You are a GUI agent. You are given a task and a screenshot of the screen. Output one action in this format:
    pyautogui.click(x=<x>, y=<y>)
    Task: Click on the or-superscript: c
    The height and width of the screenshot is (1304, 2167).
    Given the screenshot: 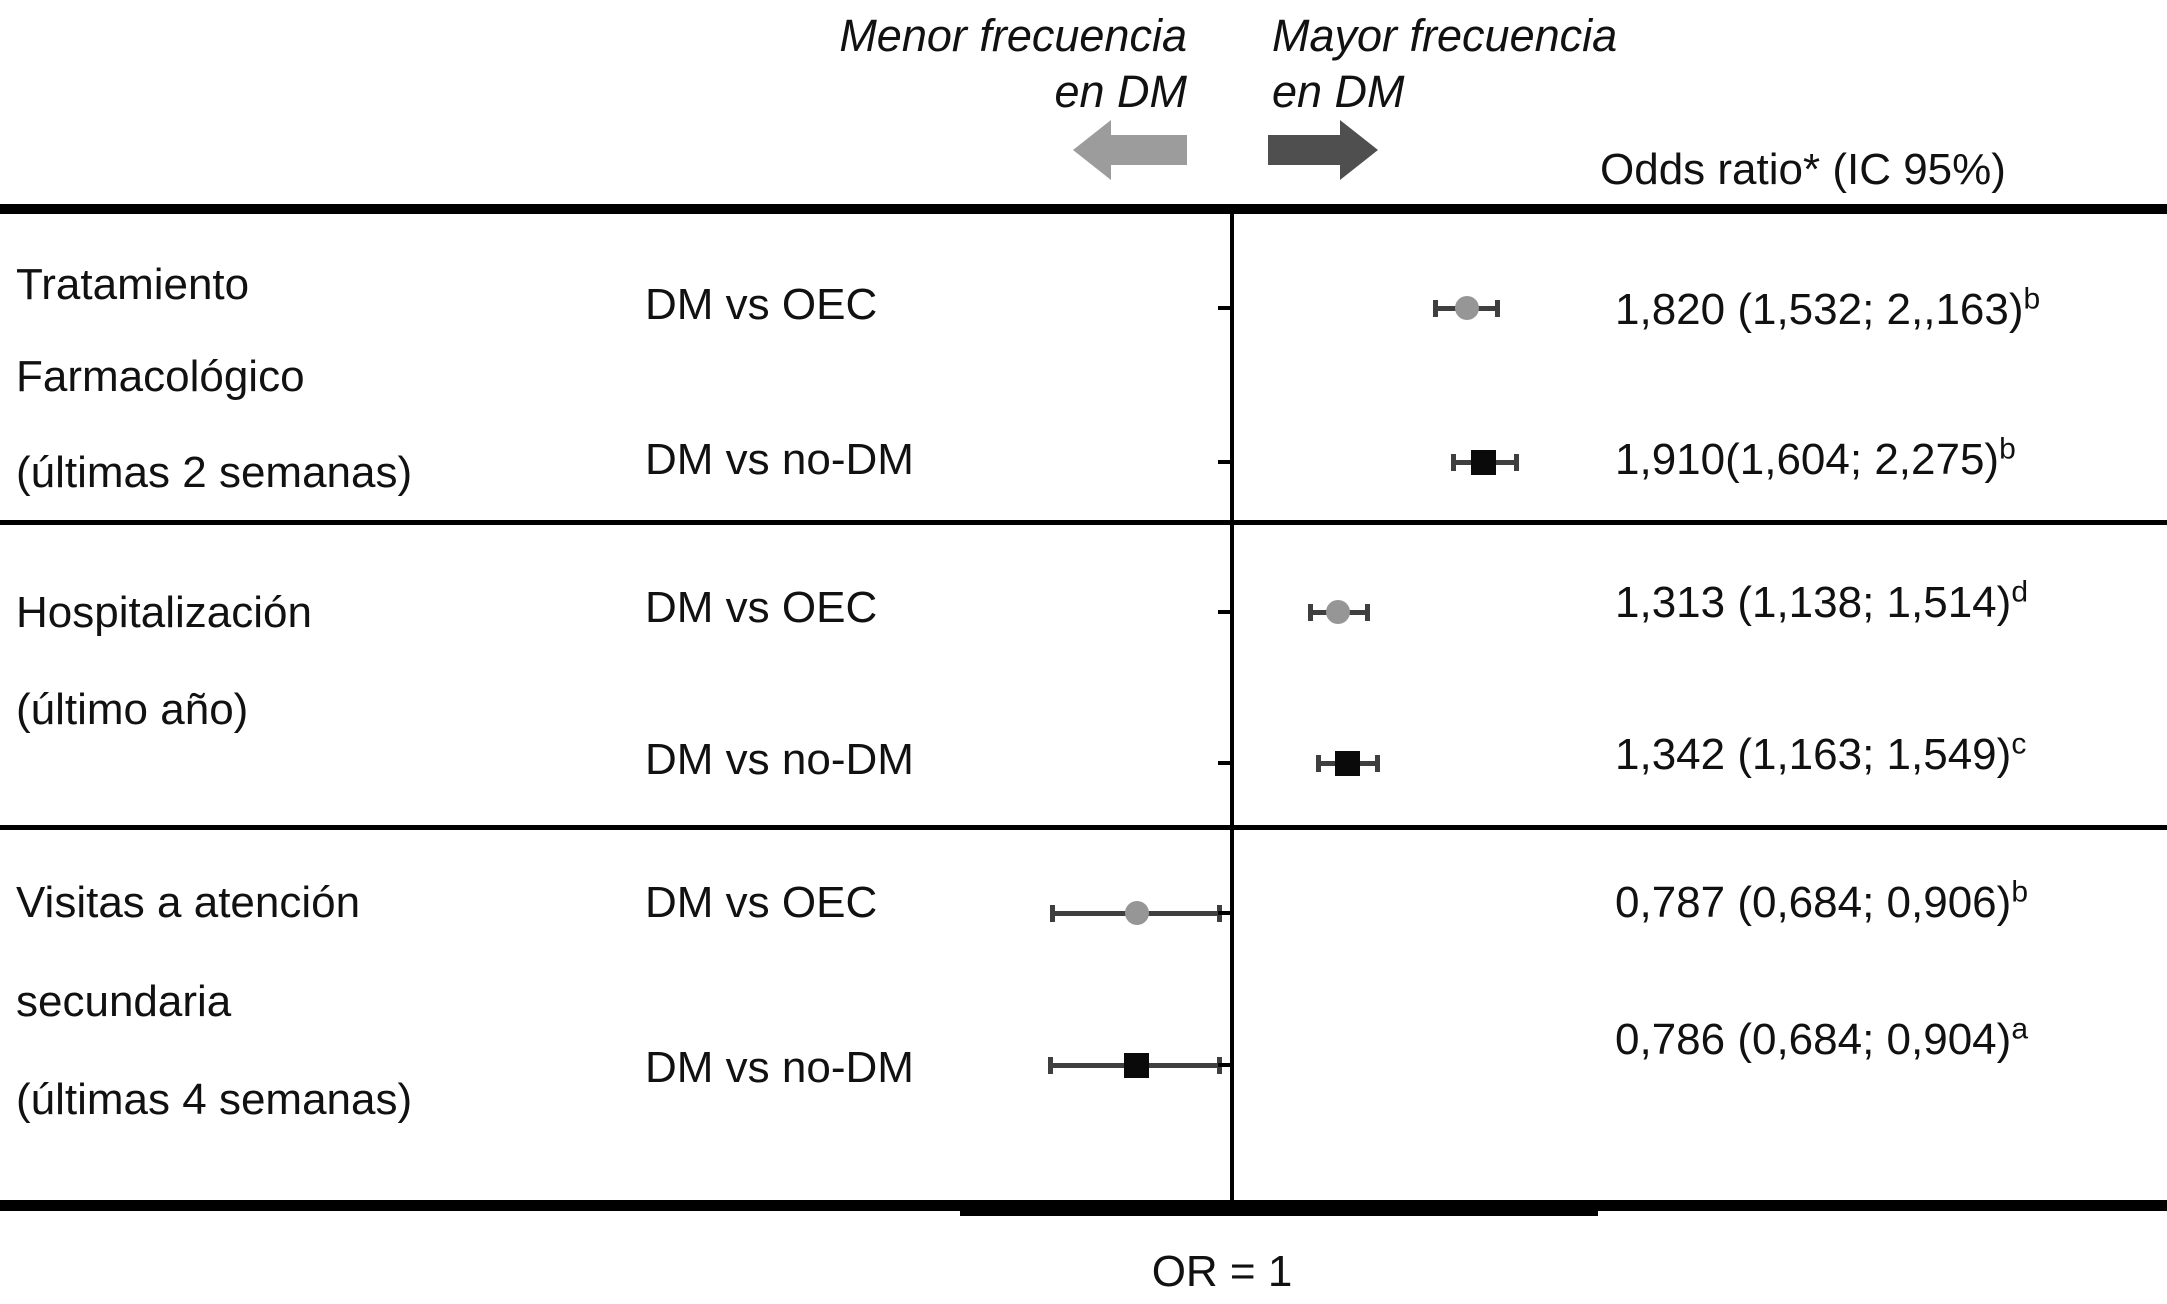 What is the action you would take?
    pyautogui.click(x=2019, y=744)
    